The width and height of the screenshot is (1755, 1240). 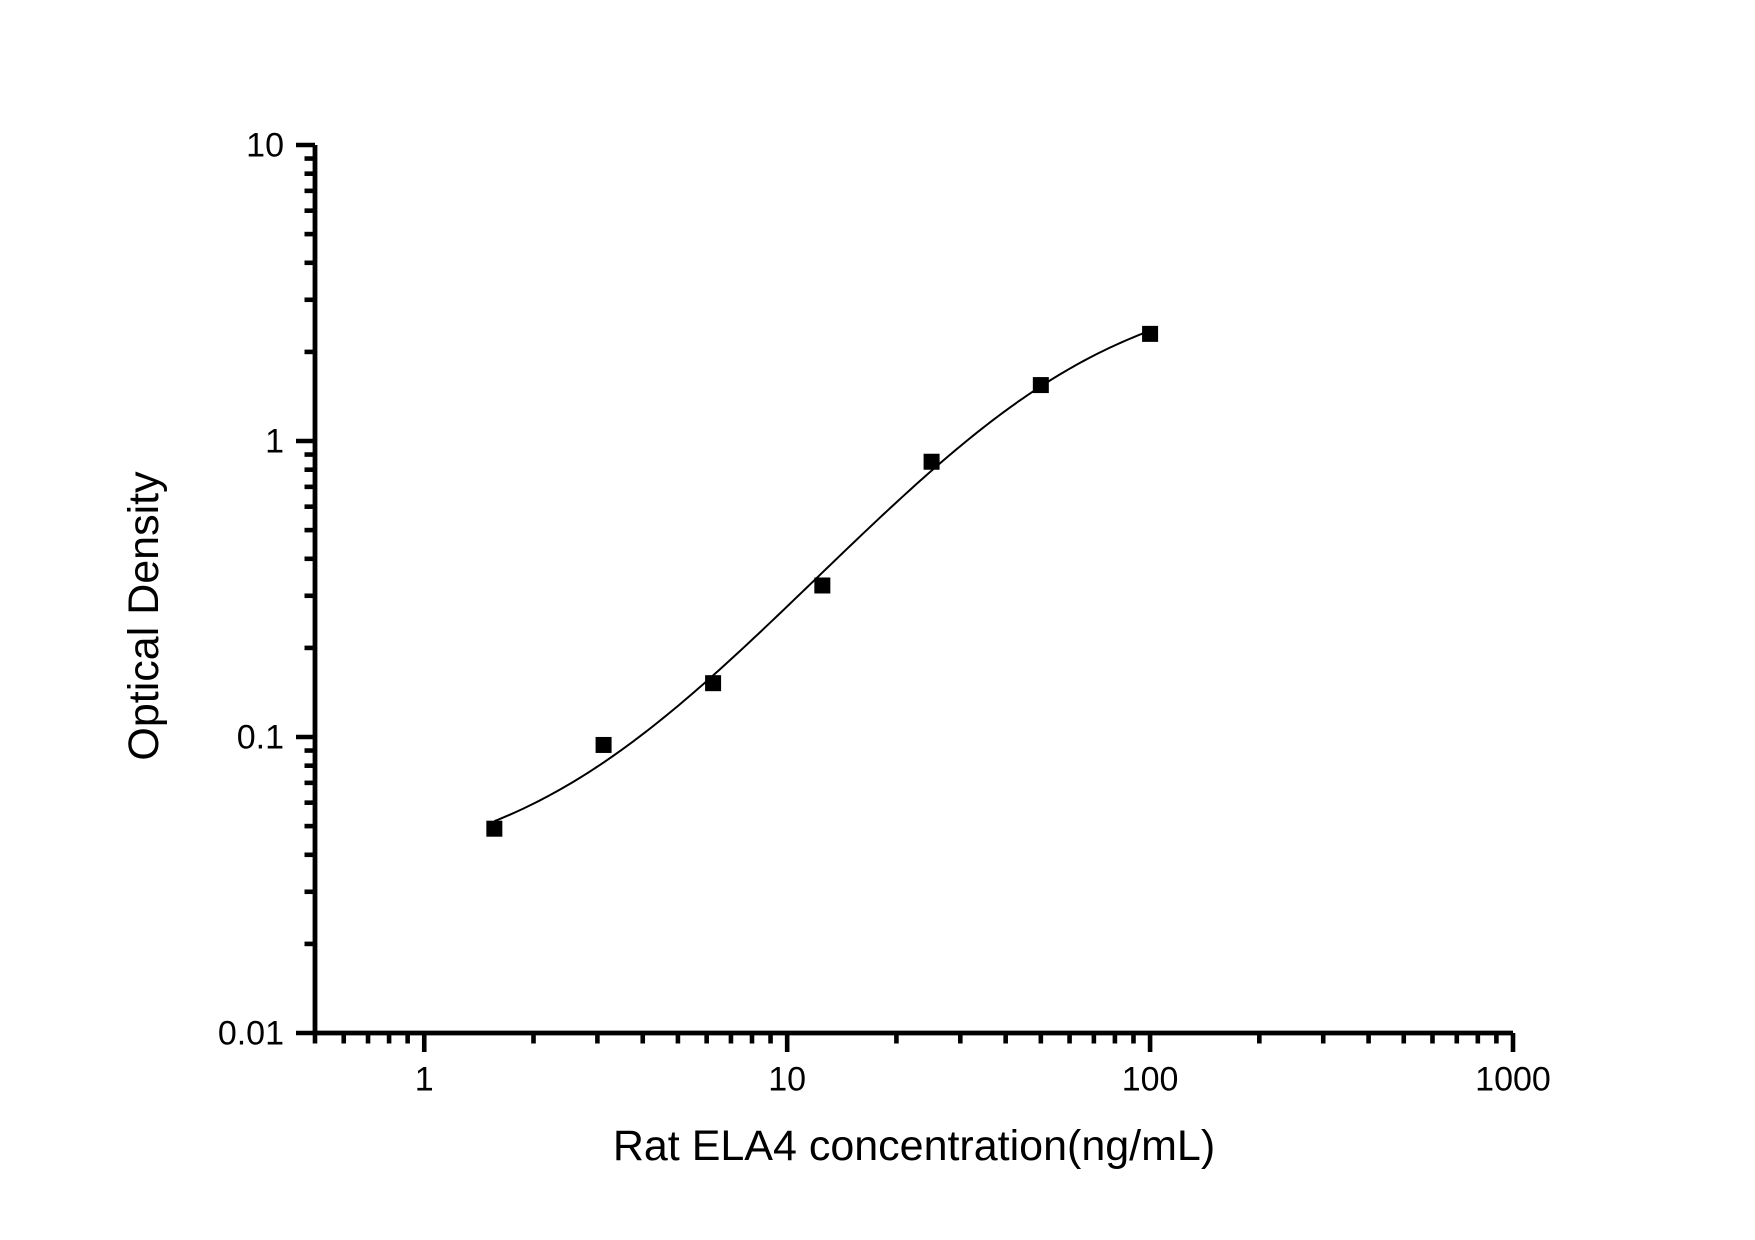 I want to click on y-tick-label: 10, so click(x=265, y=146).